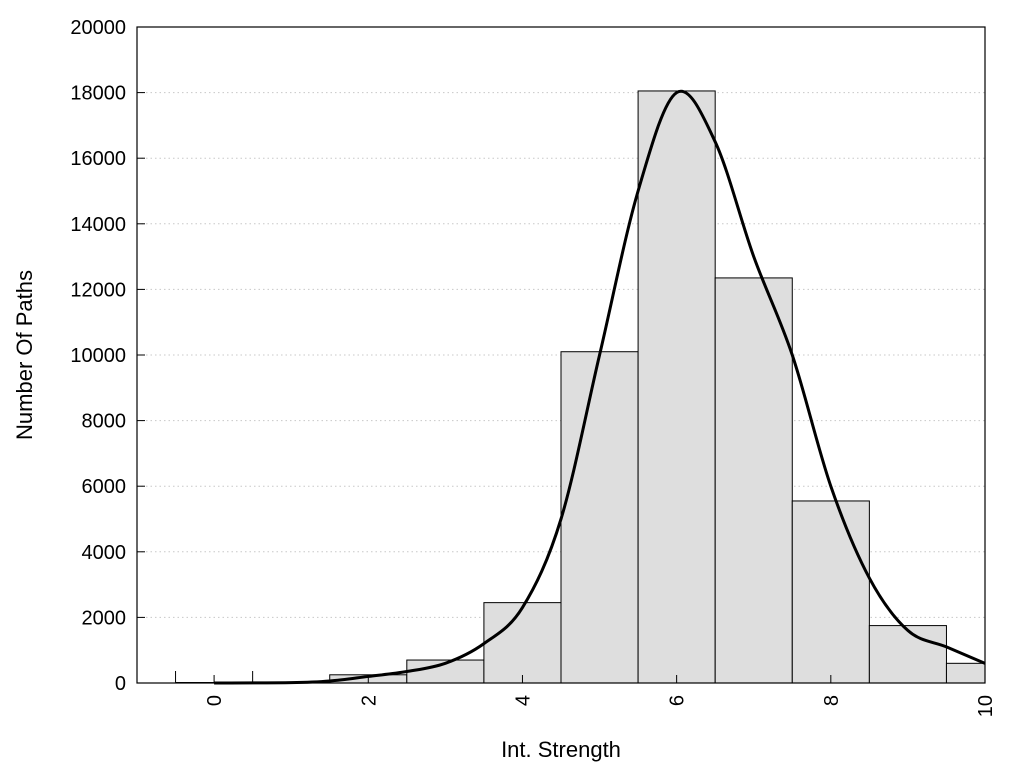 This screenshot has height=768, width=1024. What do you see at coordinates (98, 225) in the screenshot?
I see `y-tick-label: 14000` at bounding box center [98, 225].